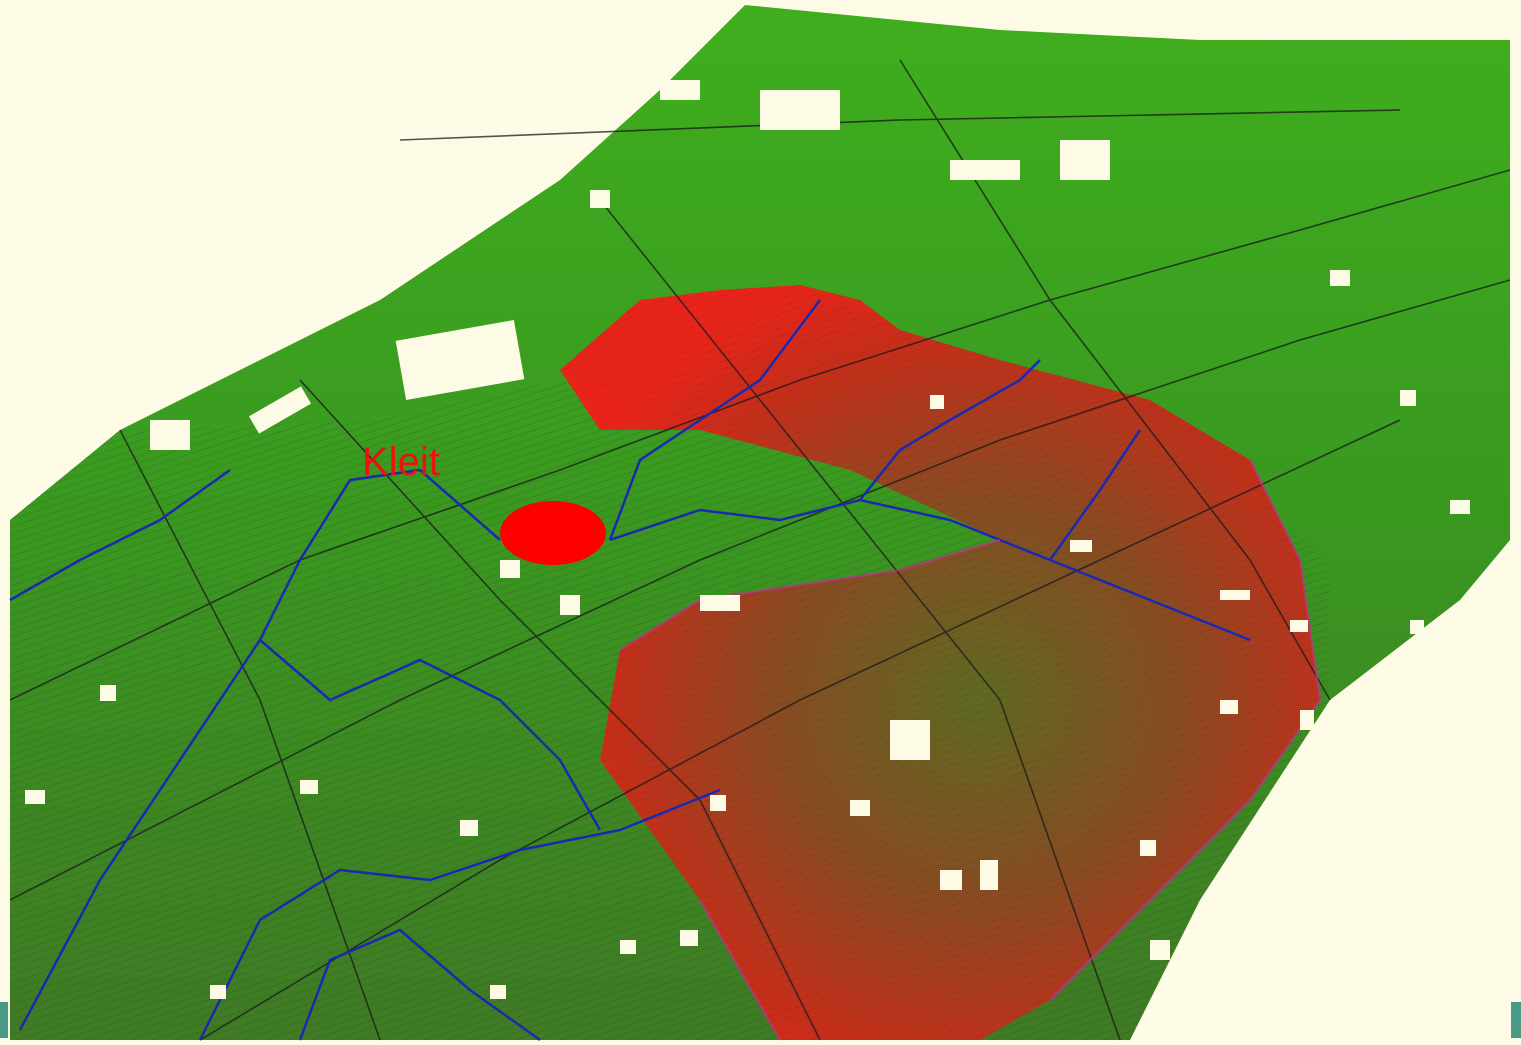 Image resolution: width=1521 pixels, height=1045 pixels. I want to click on edge-bar-left, so click(4, 1020).